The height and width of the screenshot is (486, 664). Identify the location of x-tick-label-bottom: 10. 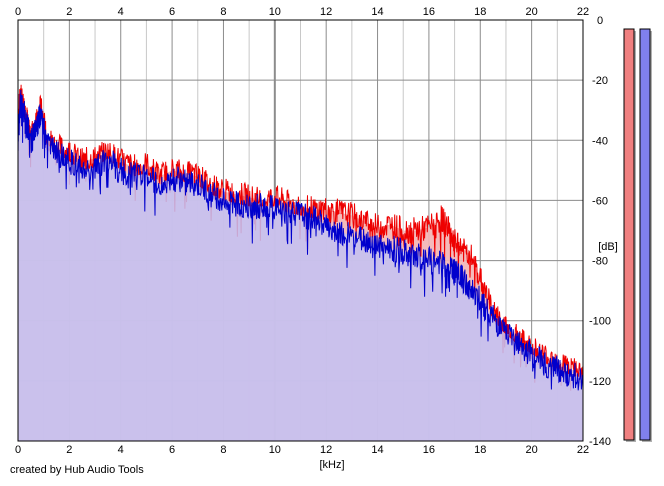
(275, 450).